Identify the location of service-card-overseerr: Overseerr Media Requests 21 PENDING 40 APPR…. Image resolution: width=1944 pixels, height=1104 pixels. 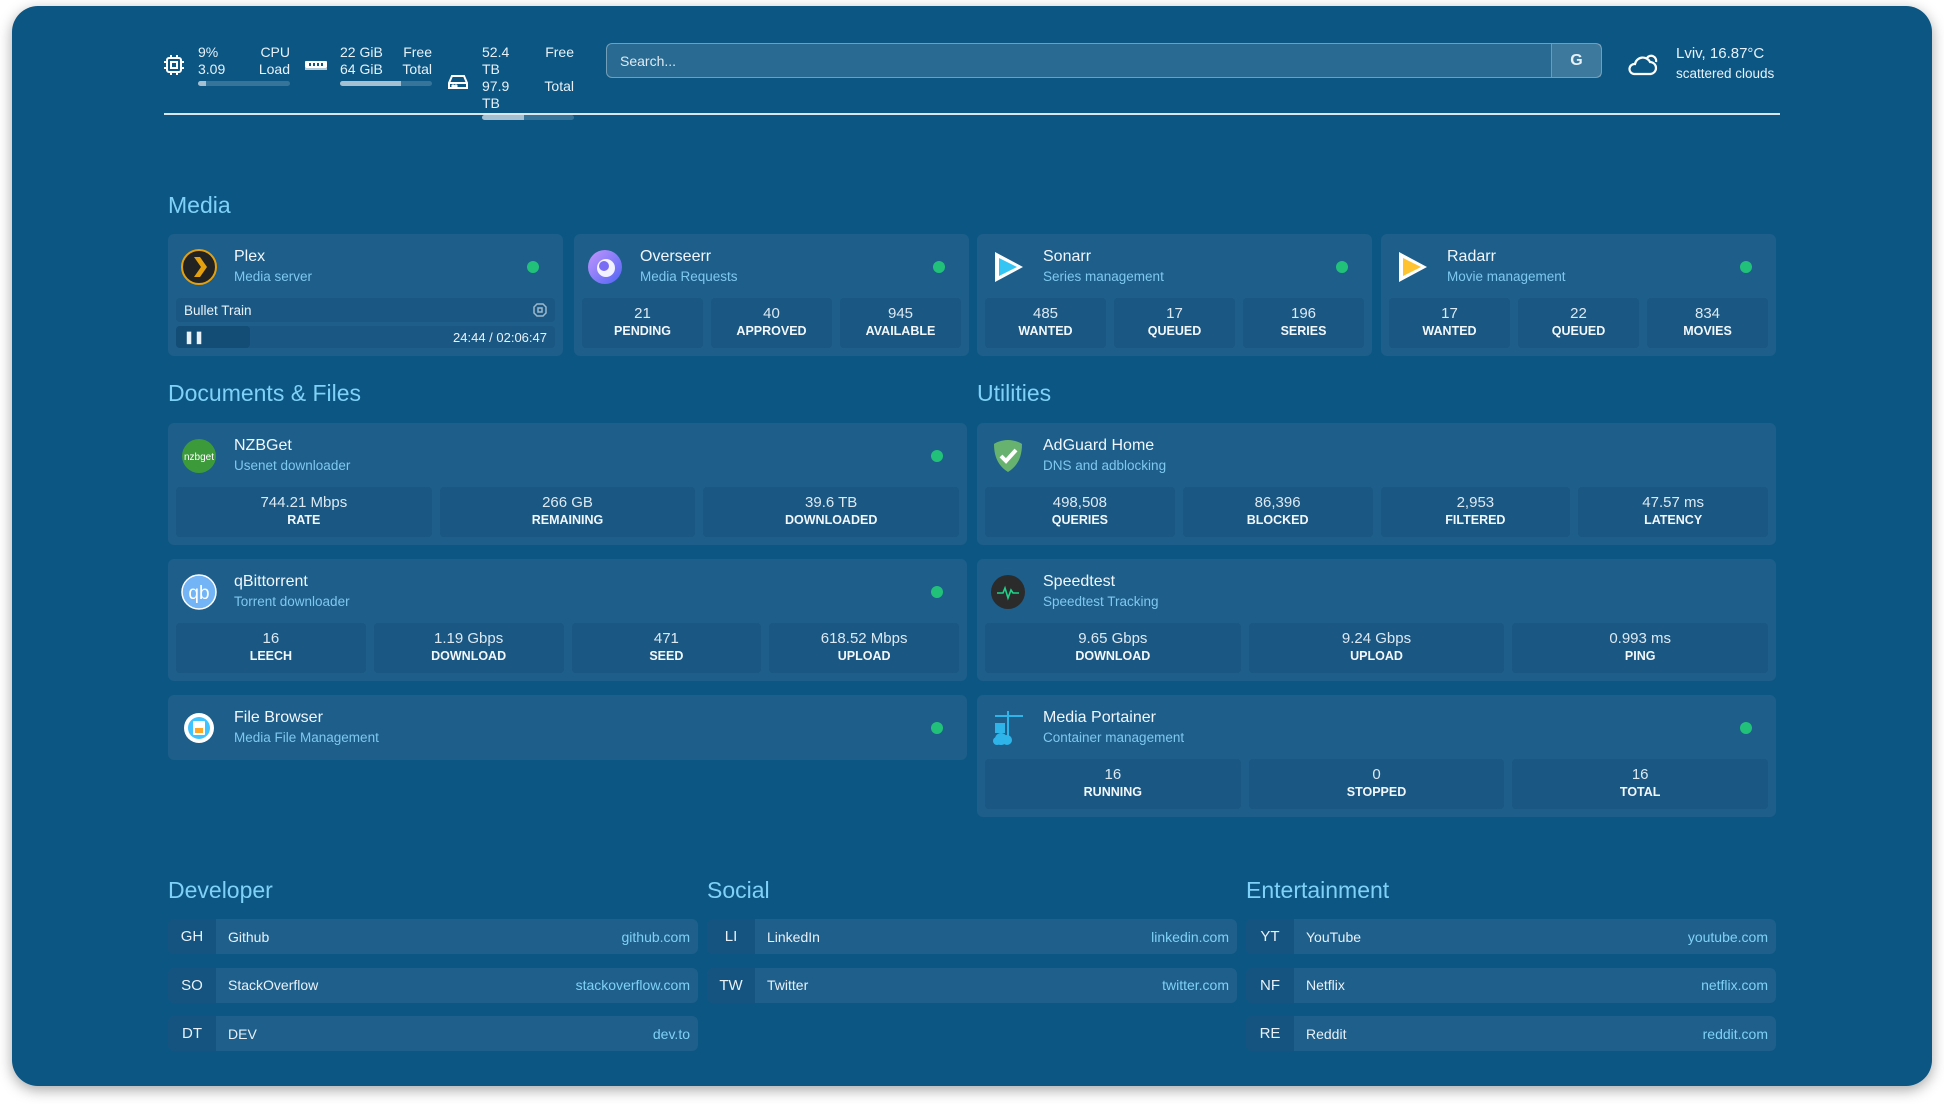
(771, 295).